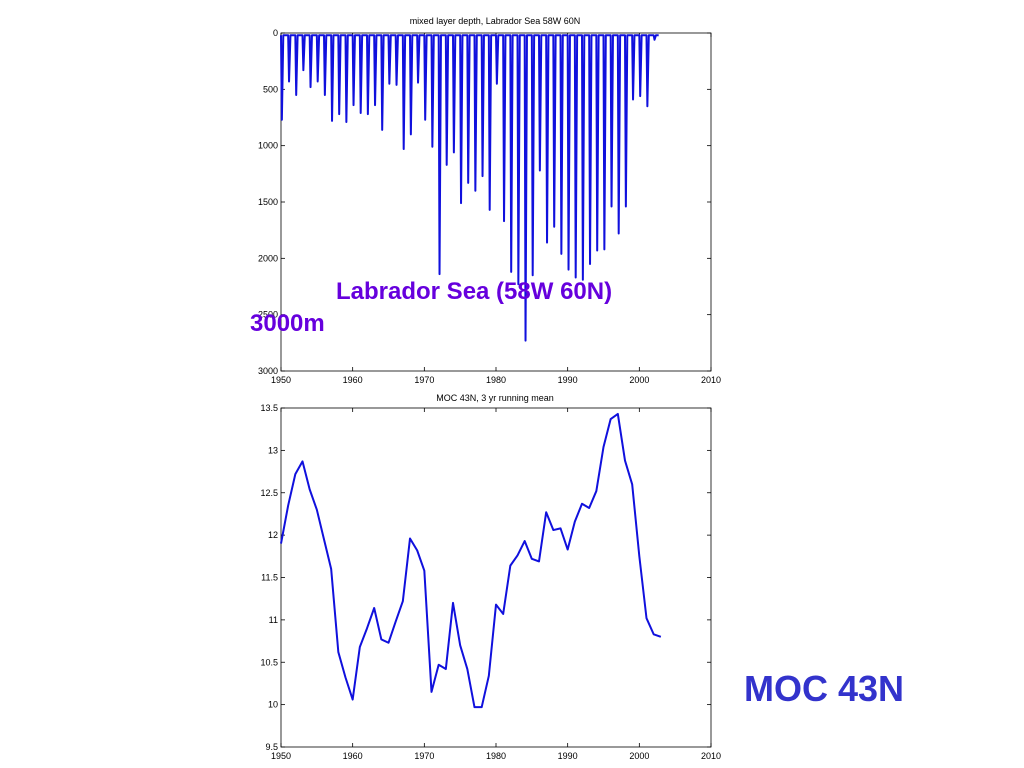 The image size is (1024, 768). I want to click on moc-43n-annotation: MOC 43N, so click(824, 688).